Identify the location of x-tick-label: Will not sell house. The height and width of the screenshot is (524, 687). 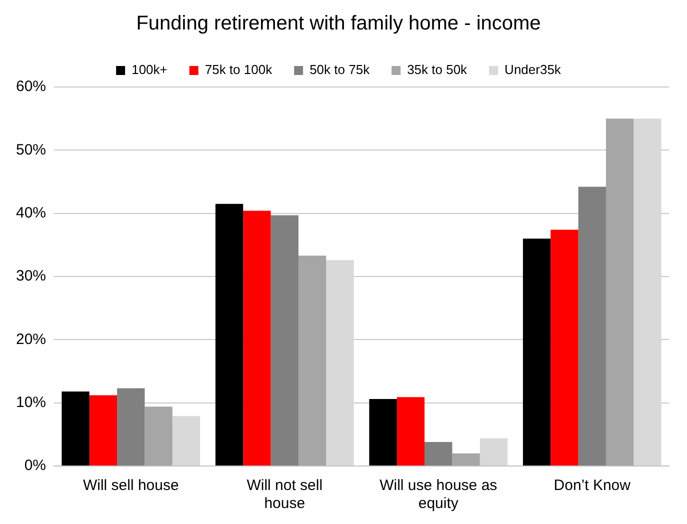
(284, 494).